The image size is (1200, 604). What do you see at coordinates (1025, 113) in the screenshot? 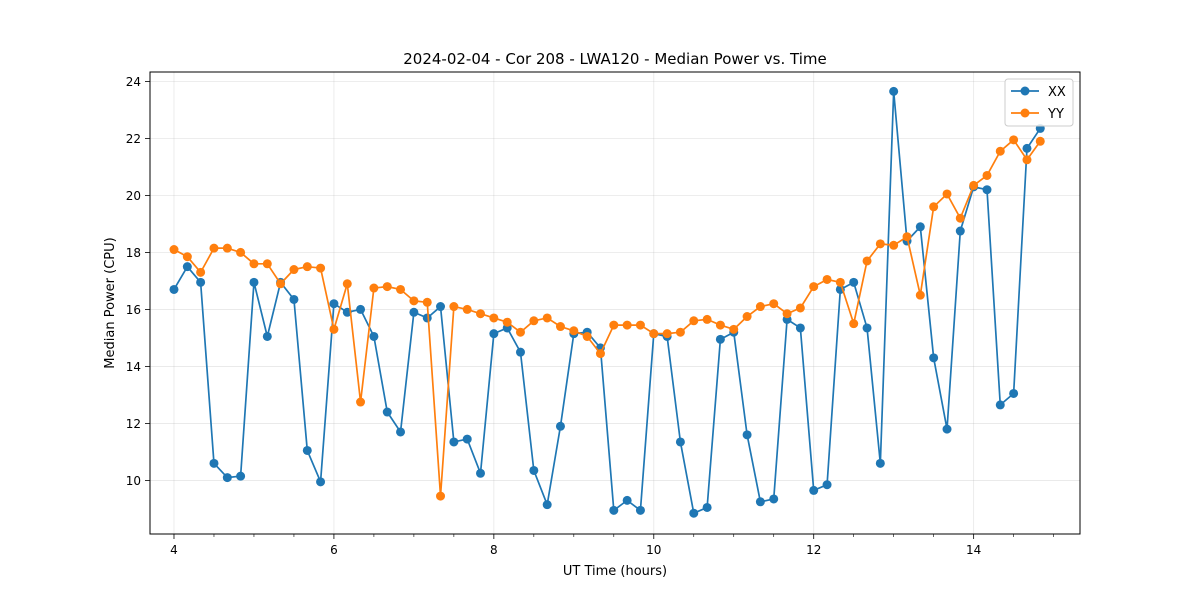
I see `legend-marker-yy` at bounding box center [1025, 113].